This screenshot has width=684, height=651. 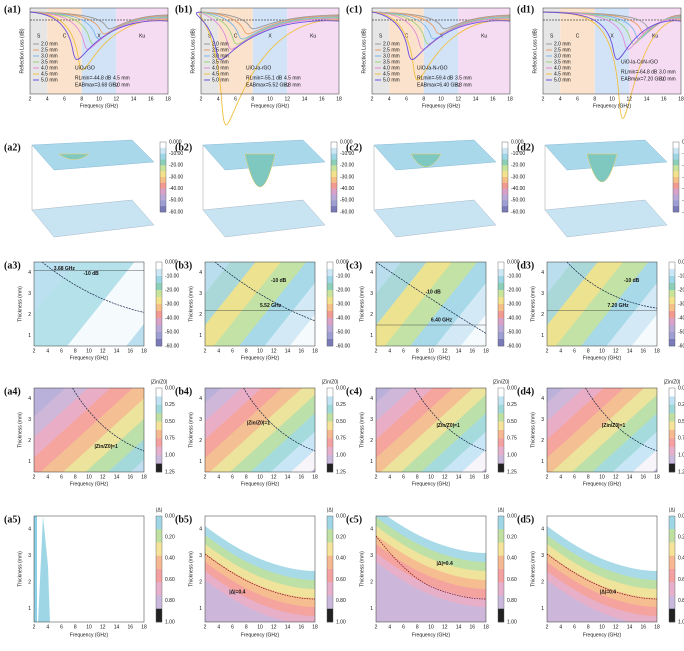 What do you see at coordinates (445, 351) in the screenshot?
I see `x-tick-label: 12` at bounding box center [445, 351].